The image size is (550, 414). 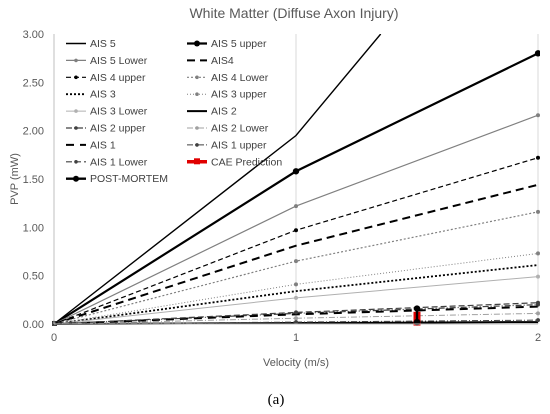 What do you see at coordinates (239, 44) in the screenshot?
I see `legend-label: AIS 5 upper` at bounding box center [239, 44].